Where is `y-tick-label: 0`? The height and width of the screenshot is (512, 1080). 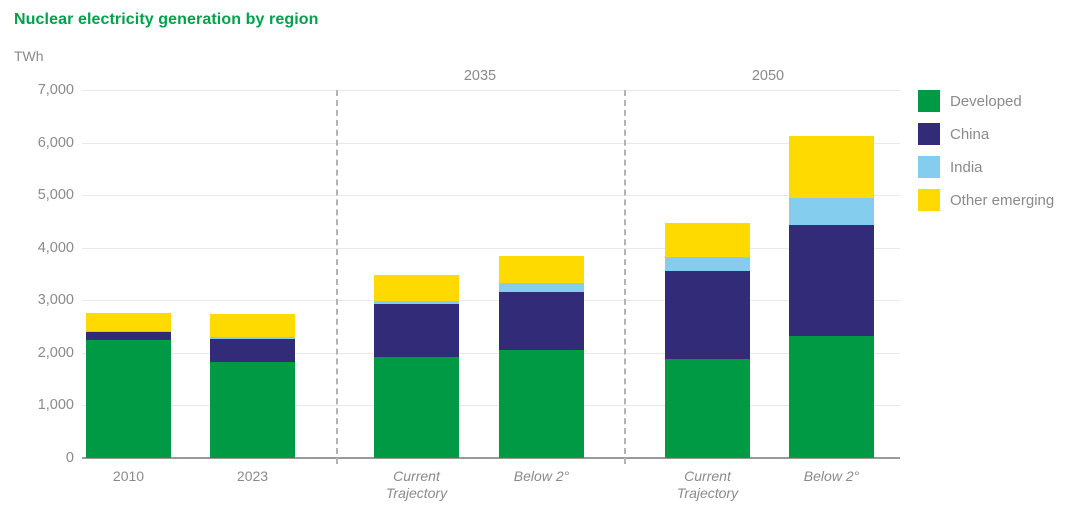
y-tick-label: 0 is located at coordinates (69, 458).